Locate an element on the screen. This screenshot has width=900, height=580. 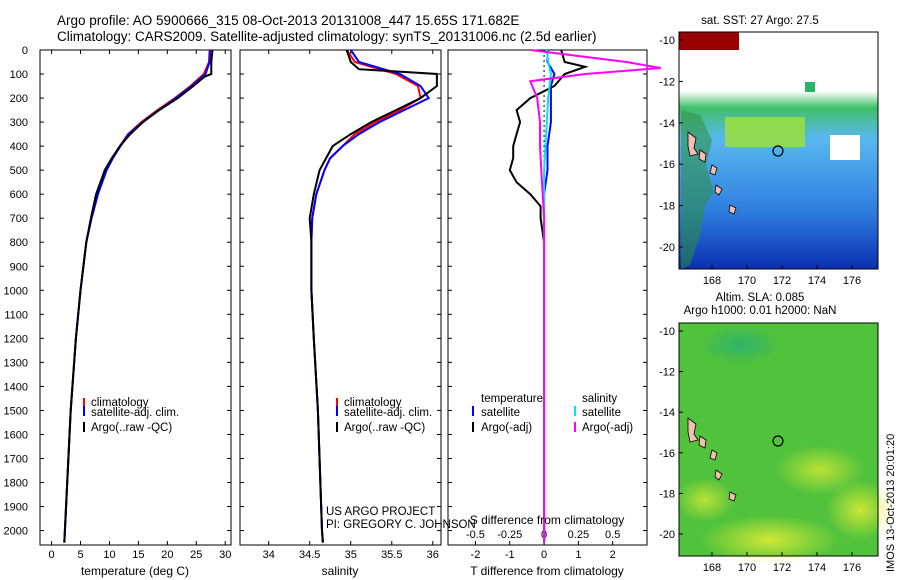
depth-tick-label: 1800 is located at coordinates (16, 484).